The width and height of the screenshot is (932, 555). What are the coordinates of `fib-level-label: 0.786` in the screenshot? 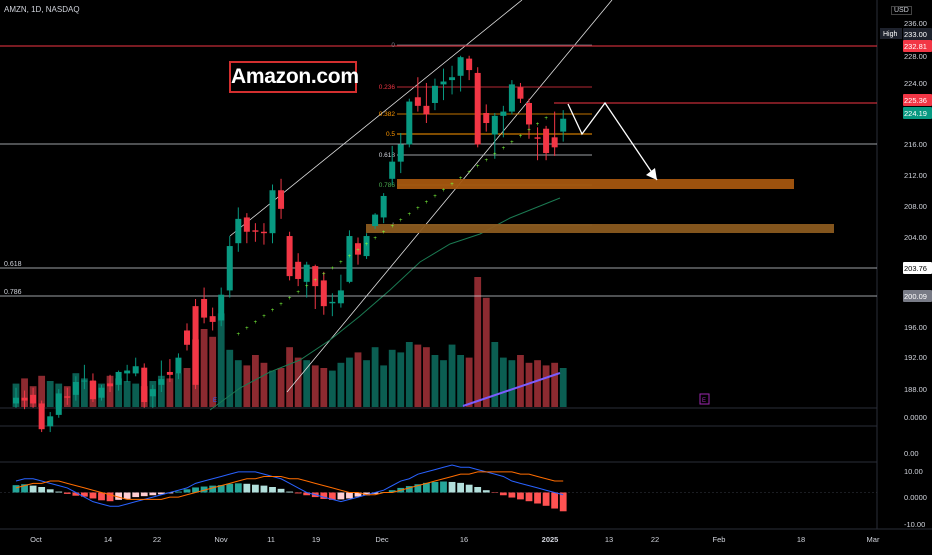 It's located at (387, 185).